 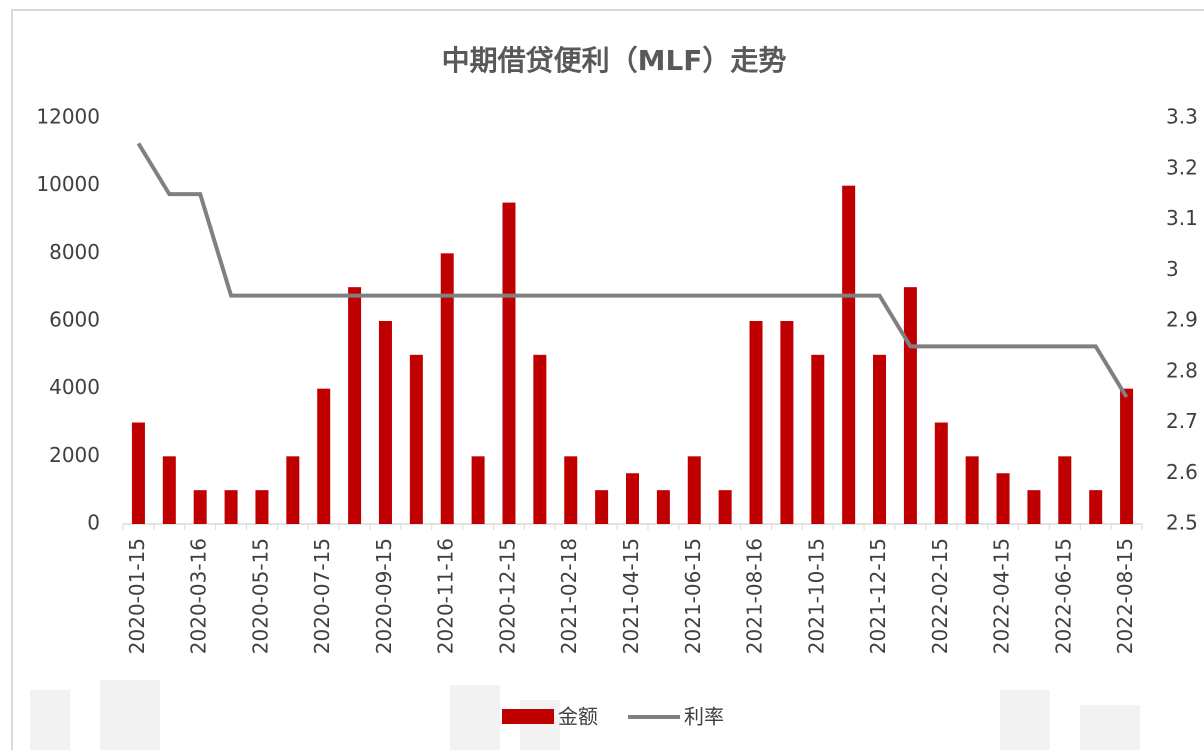 What do you see at coordinates (1182, 320) in the screenshot?
I see `y2-tick-label: 2.9` at bounding box center [1182, 320].